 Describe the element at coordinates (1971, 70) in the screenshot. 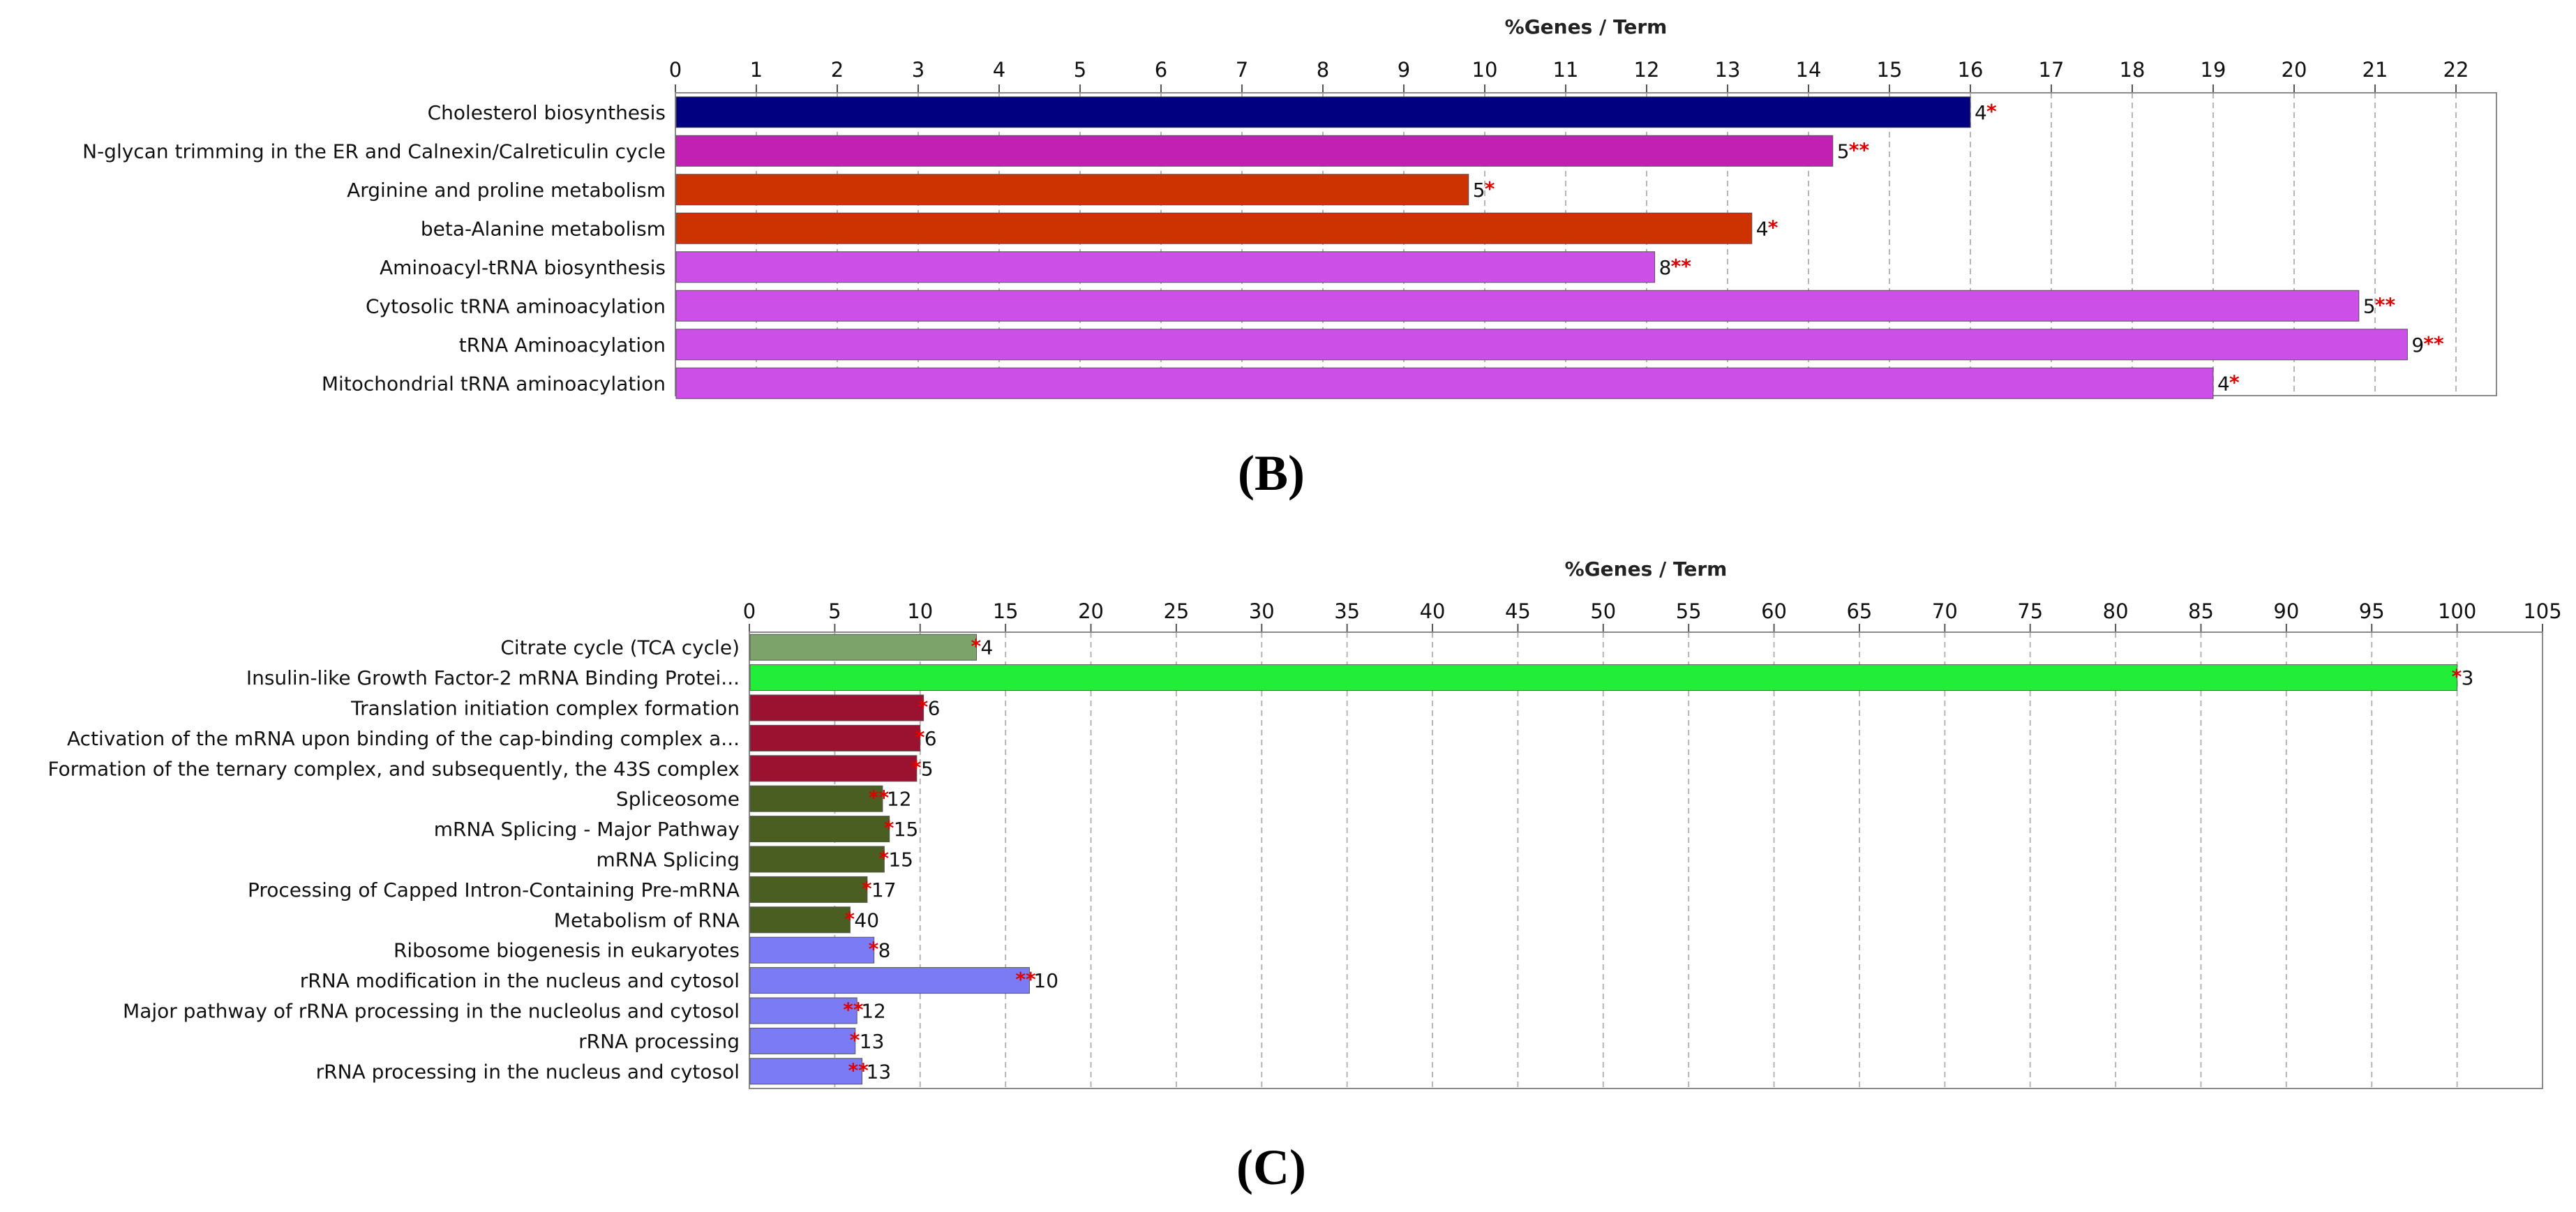

I see `tick-label: 16` at that location.